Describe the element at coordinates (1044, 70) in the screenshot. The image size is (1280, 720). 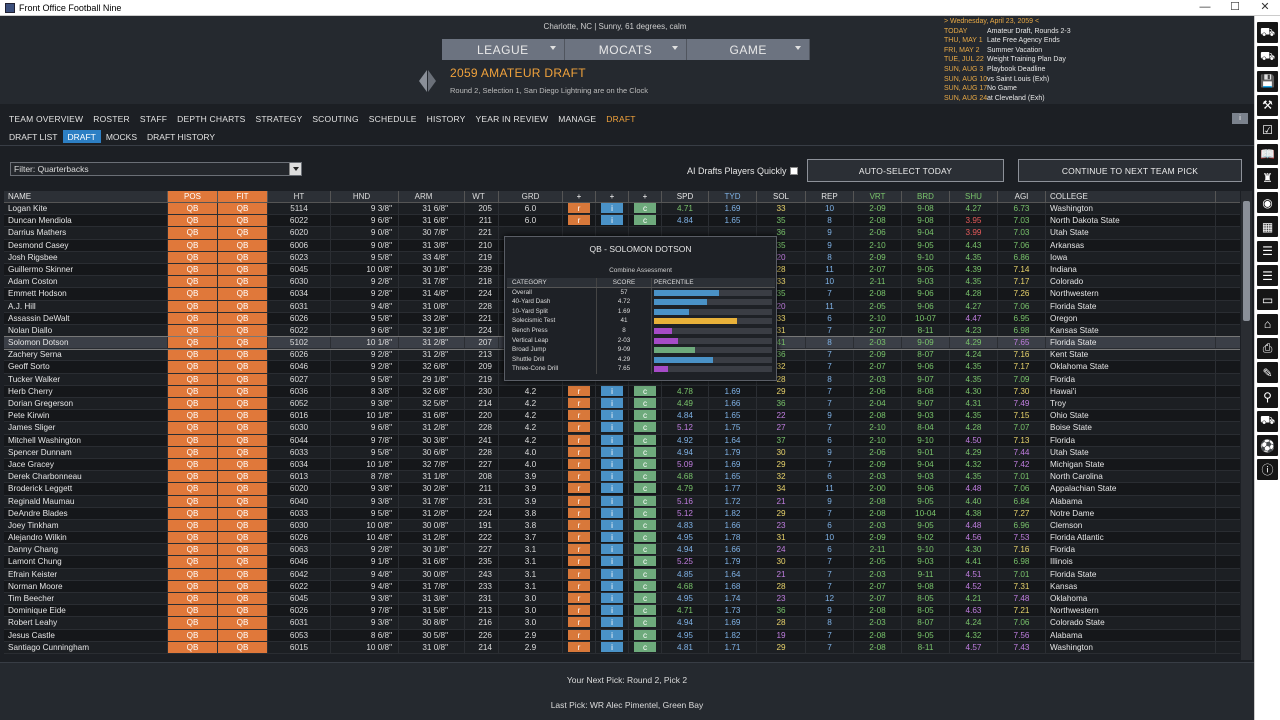
I see `calendar-event: SUN, AUG 3 Playbook Deadline` at that location.